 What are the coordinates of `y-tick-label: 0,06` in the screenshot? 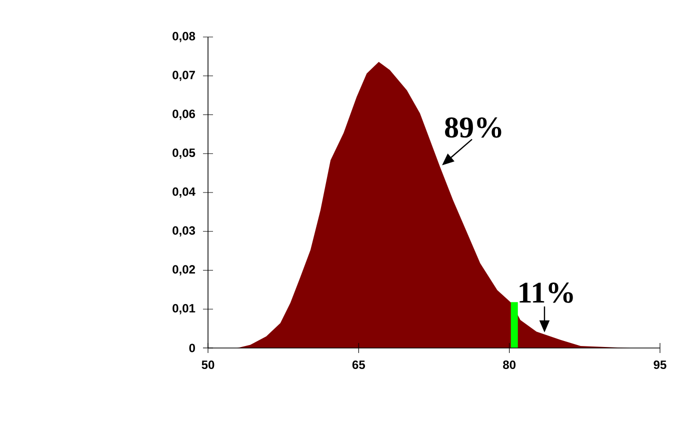 It's located at (184, 115).